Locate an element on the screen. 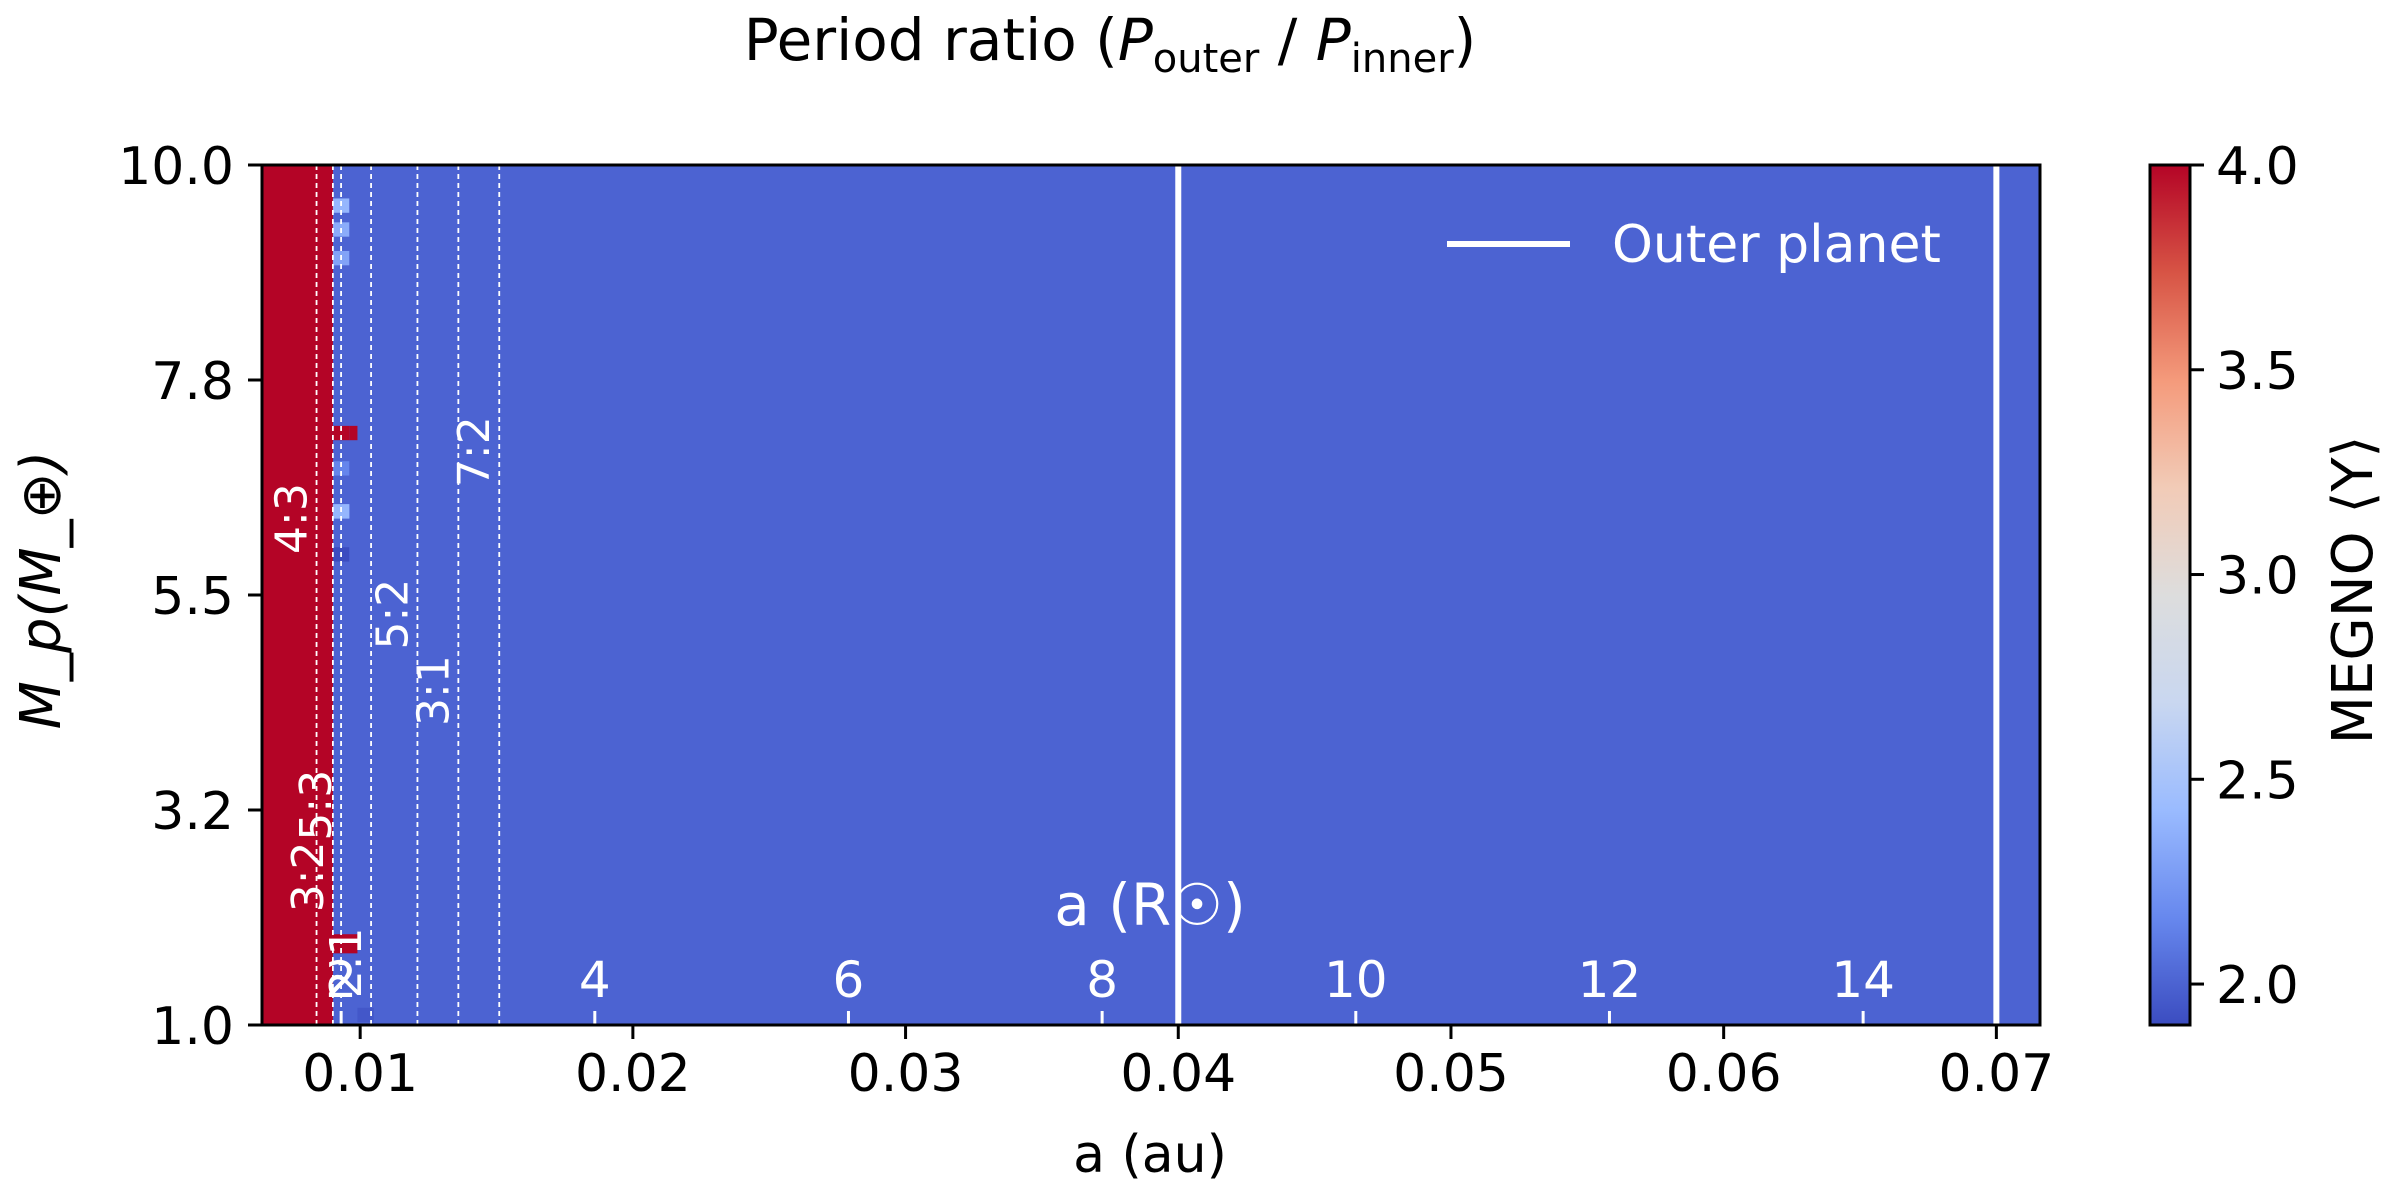 This screenshot has width=2400, height=1200. colorbar: 2.0 2.5 3.0 3.5 4.0 is located at coordinates (2223, 582).